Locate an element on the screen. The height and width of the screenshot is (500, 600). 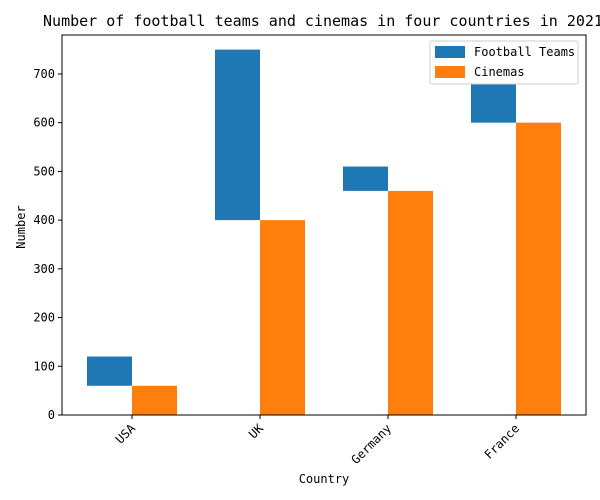
legend-frame is located at coordinates (504, 62).